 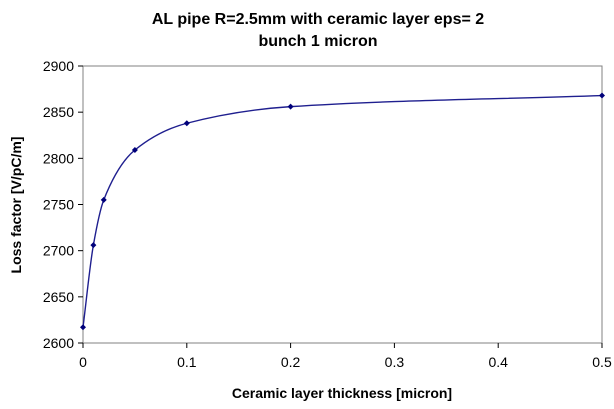 What do you see at coordinates (16, 205) in the screenshot?
I see `y-axis-label: Loss factor [V/pC/m]` at bounding box center [16, 205].